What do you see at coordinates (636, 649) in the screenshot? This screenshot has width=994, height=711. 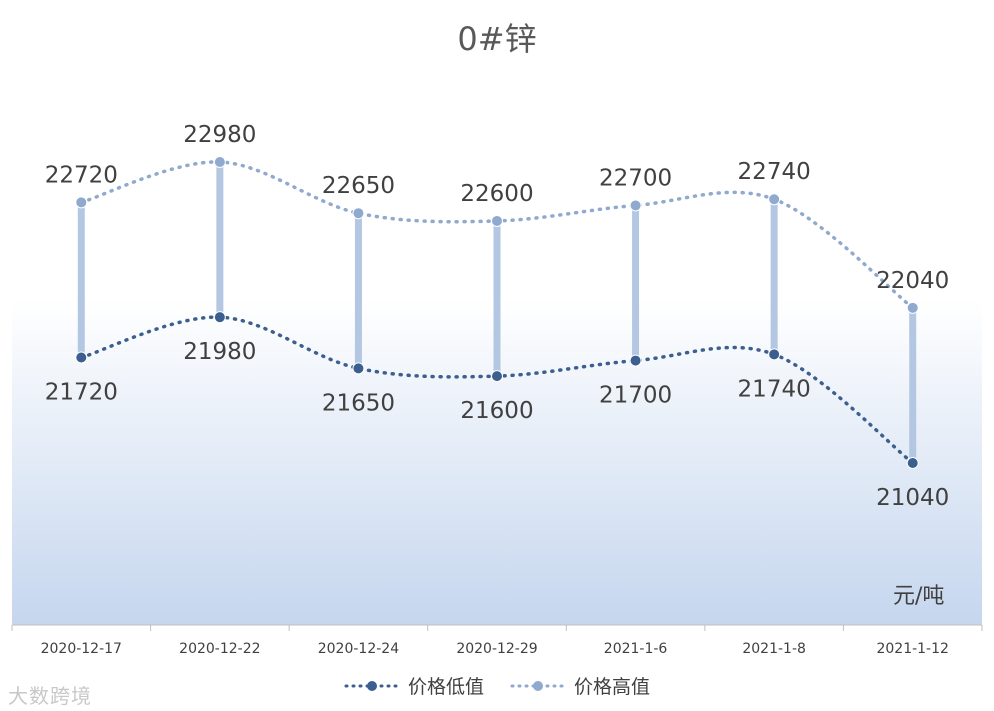 I see `x-tick-label: 2021-1-6` at bounding box center [636, 649].